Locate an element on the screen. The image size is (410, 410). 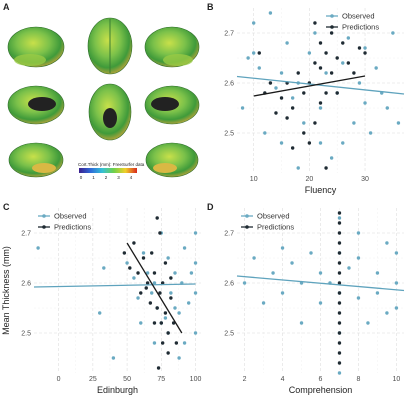
x-axis-title: Edinburgh is located at coordinates (117, 390).